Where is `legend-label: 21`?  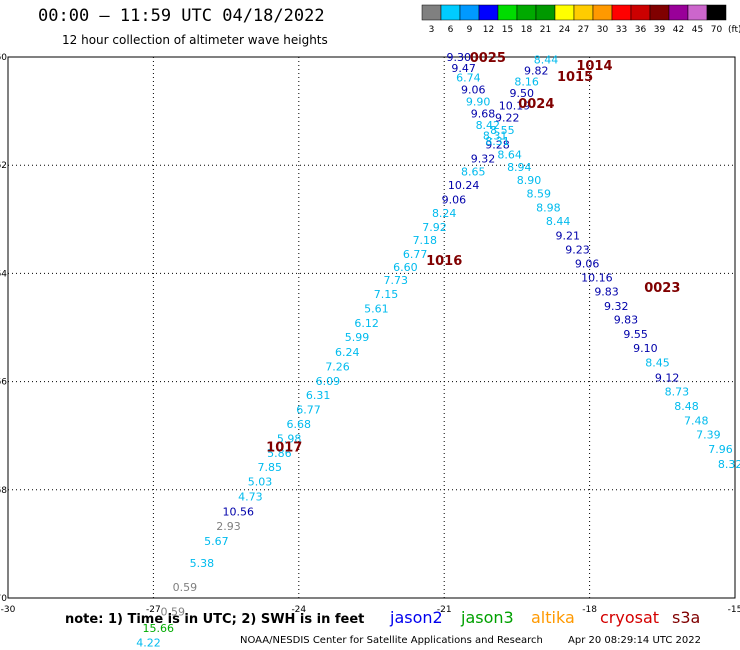 legend-label: 21 is located at coordinates (545, 30).